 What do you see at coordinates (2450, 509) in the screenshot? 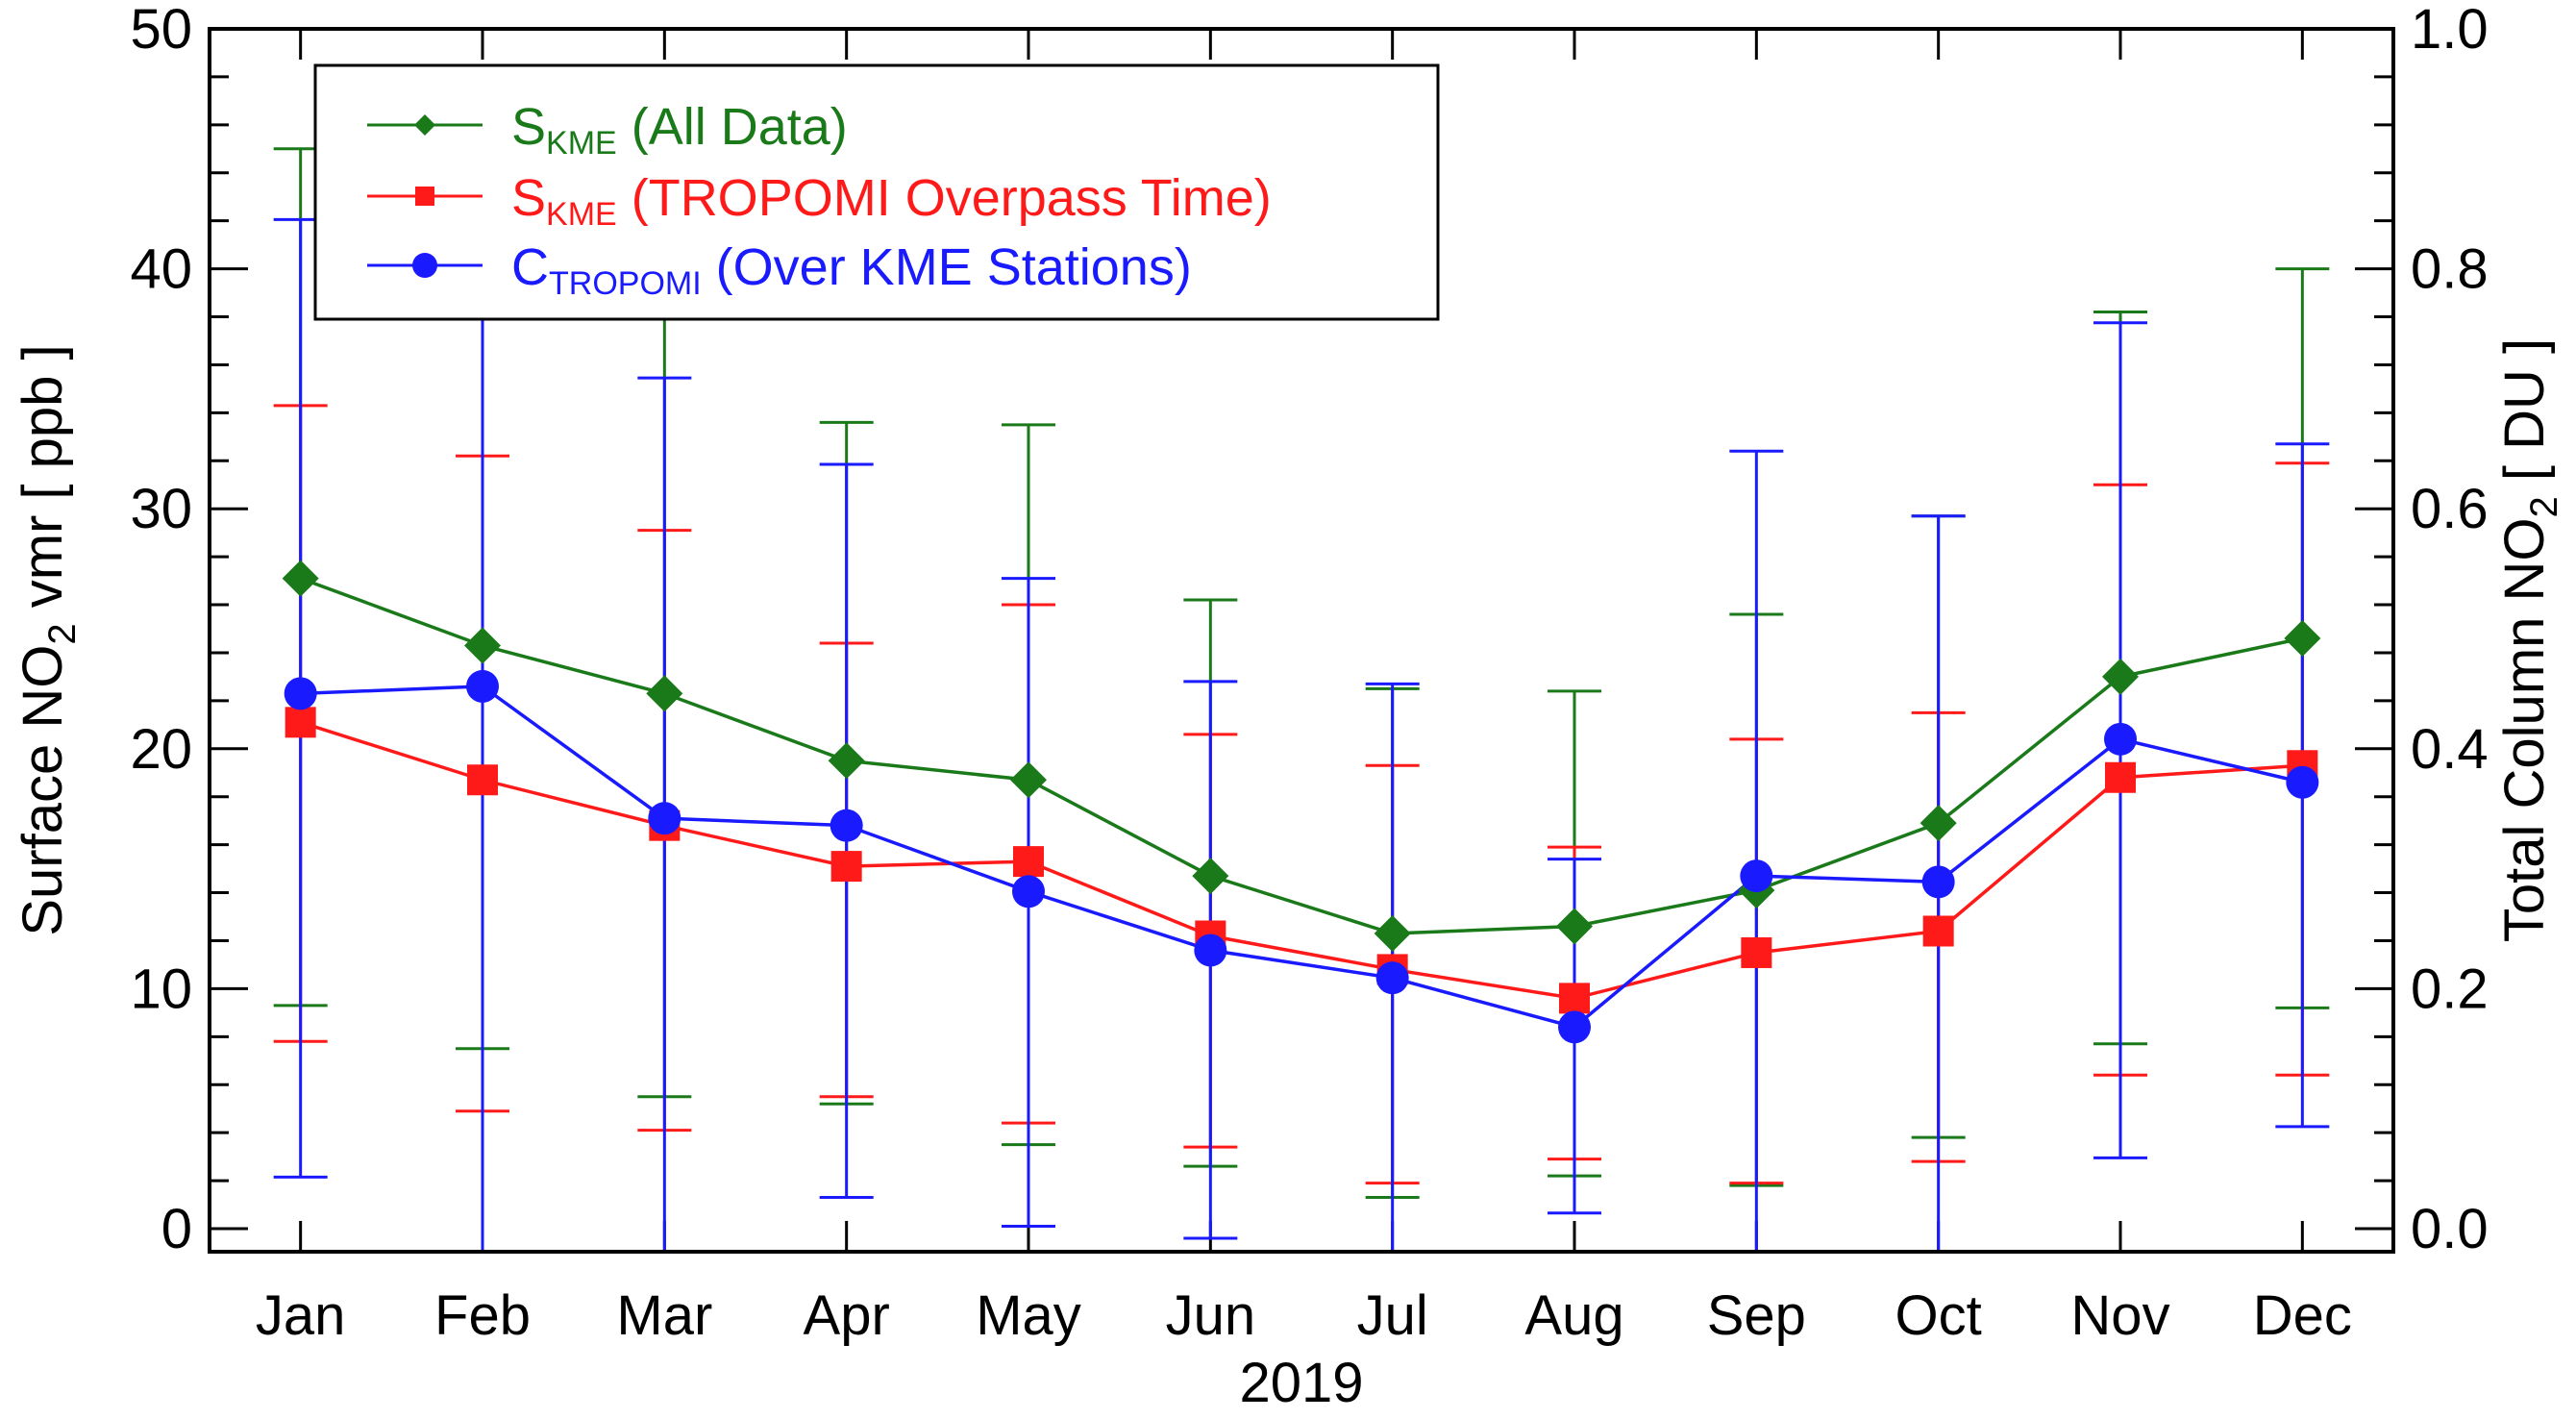
I see `y2-tick-label: 0.6` at bounding box center [2450, 509].